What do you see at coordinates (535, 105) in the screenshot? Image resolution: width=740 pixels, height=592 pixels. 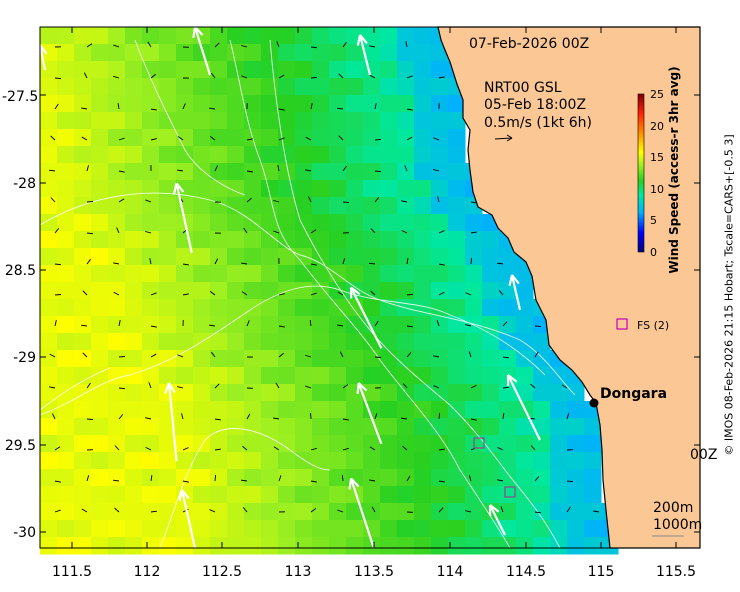 I see `obs-time-label: 05-Feb 18:00Z` at bounding box center [535, 105].